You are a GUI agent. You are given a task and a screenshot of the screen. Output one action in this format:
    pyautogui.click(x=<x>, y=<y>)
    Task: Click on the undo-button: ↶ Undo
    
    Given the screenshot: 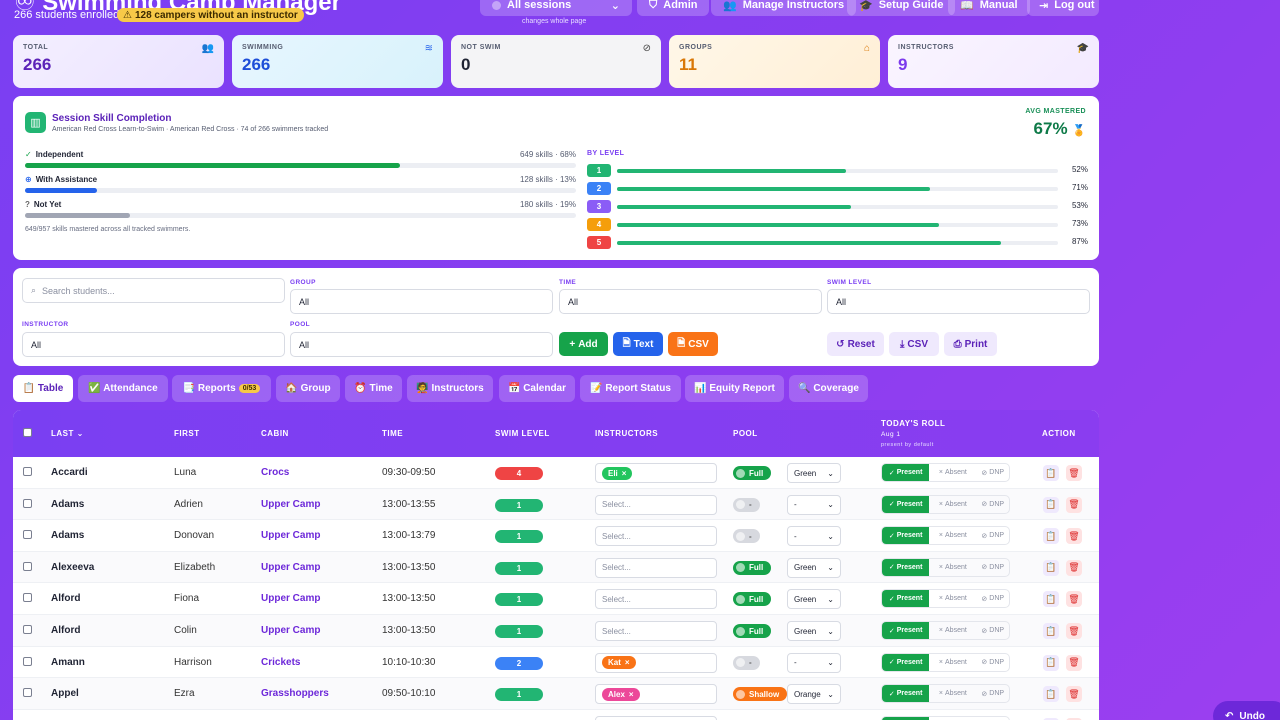 What is the action you would take?
    pyautogui.click(x=1246, y=710)
    